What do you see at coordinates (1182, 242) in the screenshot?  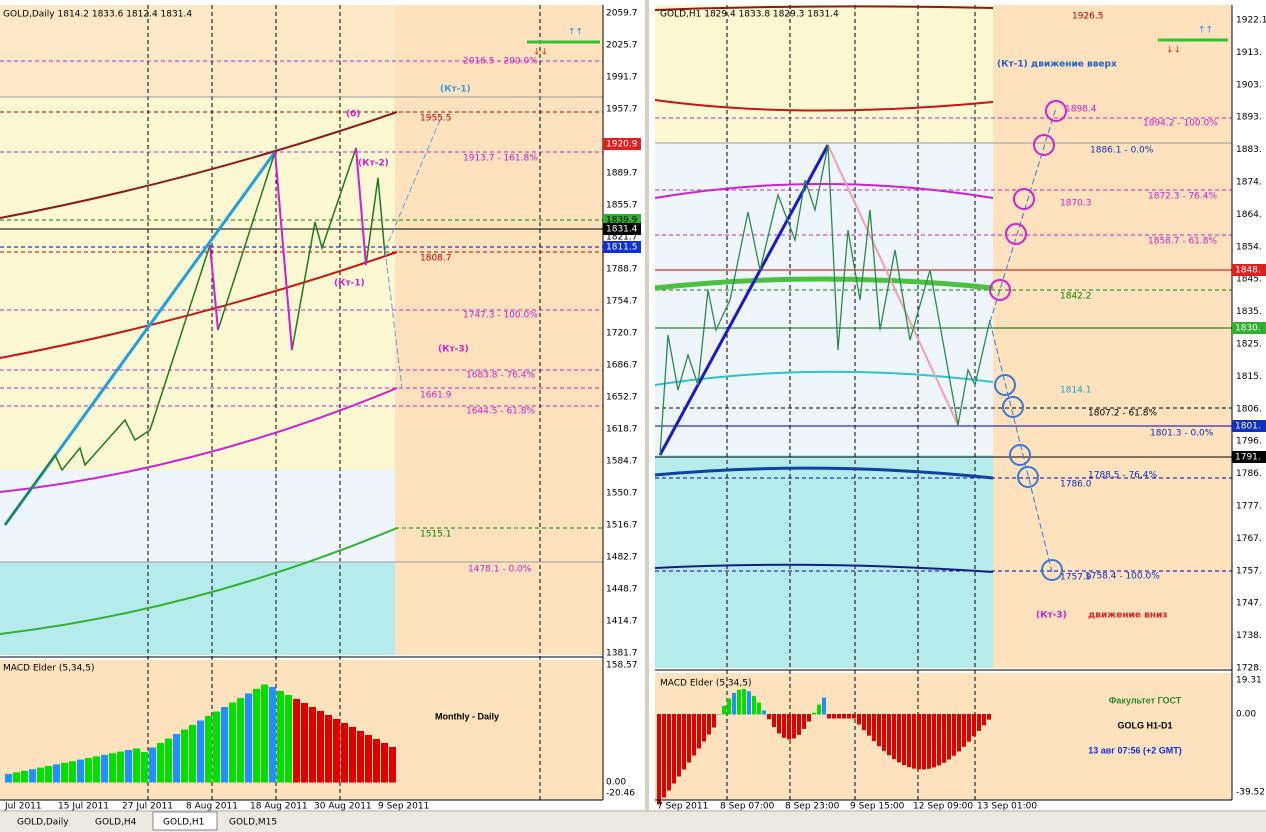 I see `level-label: 1858.7 - 61.8%` at bounding box center [1182, 242].